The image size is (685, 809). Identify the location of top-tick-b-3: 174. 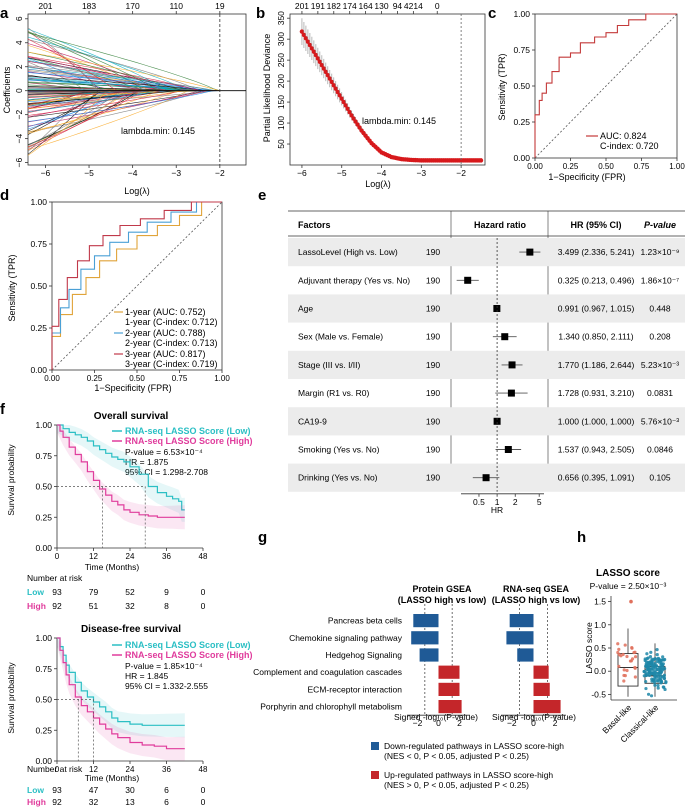
(350, 6).